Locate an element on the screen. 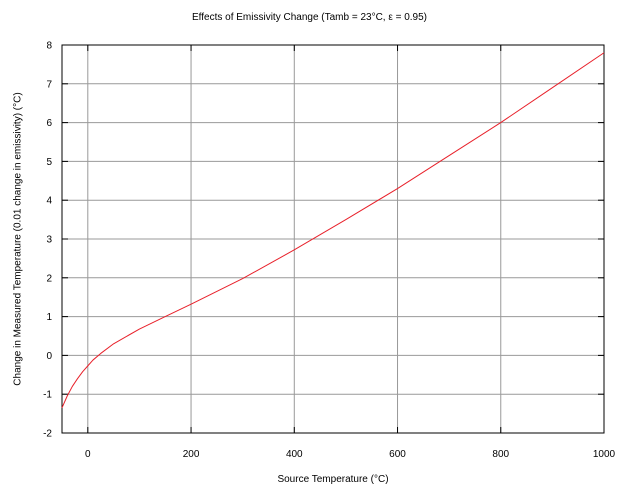  x-tick-label: 0 is located at coordinates (88, 454).